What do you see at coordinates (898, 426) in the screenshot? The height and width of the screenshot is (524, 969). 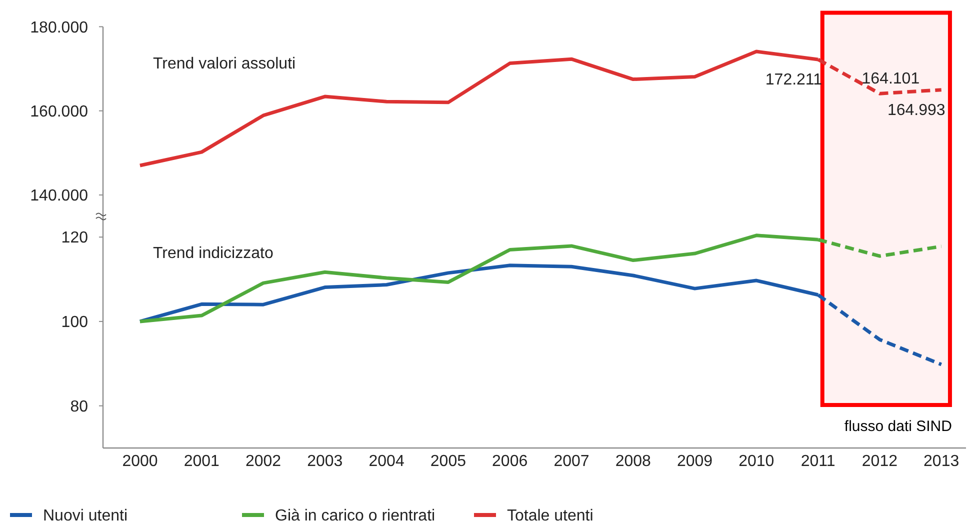 I see `band-label: flusso dati SIND` at bounding box center [898, 426].